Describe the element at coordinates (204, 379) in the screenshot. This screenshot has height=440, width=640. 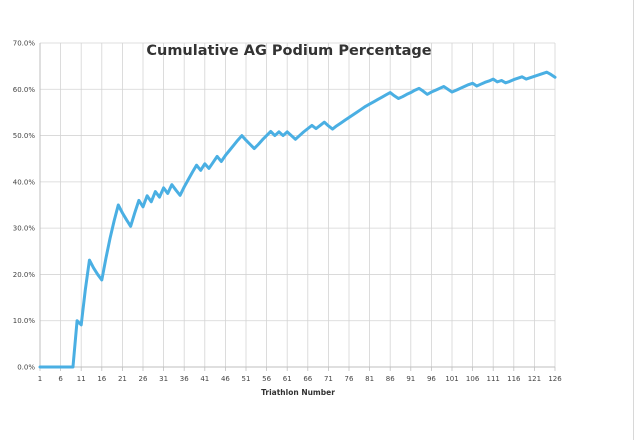
I see `x-tick-label: 41` at that location.